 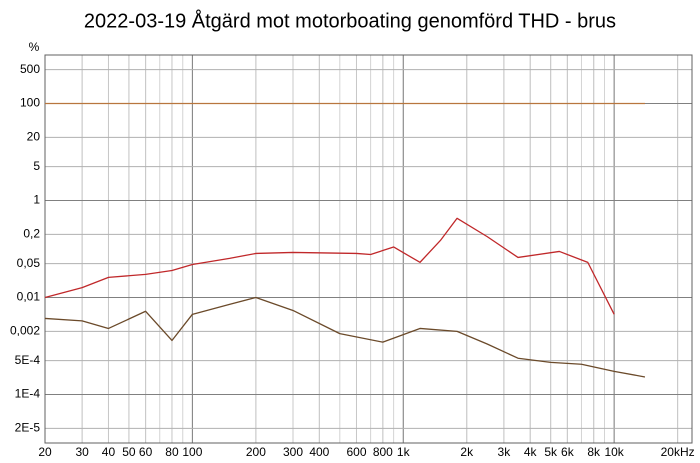 I want to click on x-tick-label: 1k, so click(x=404, y=452).